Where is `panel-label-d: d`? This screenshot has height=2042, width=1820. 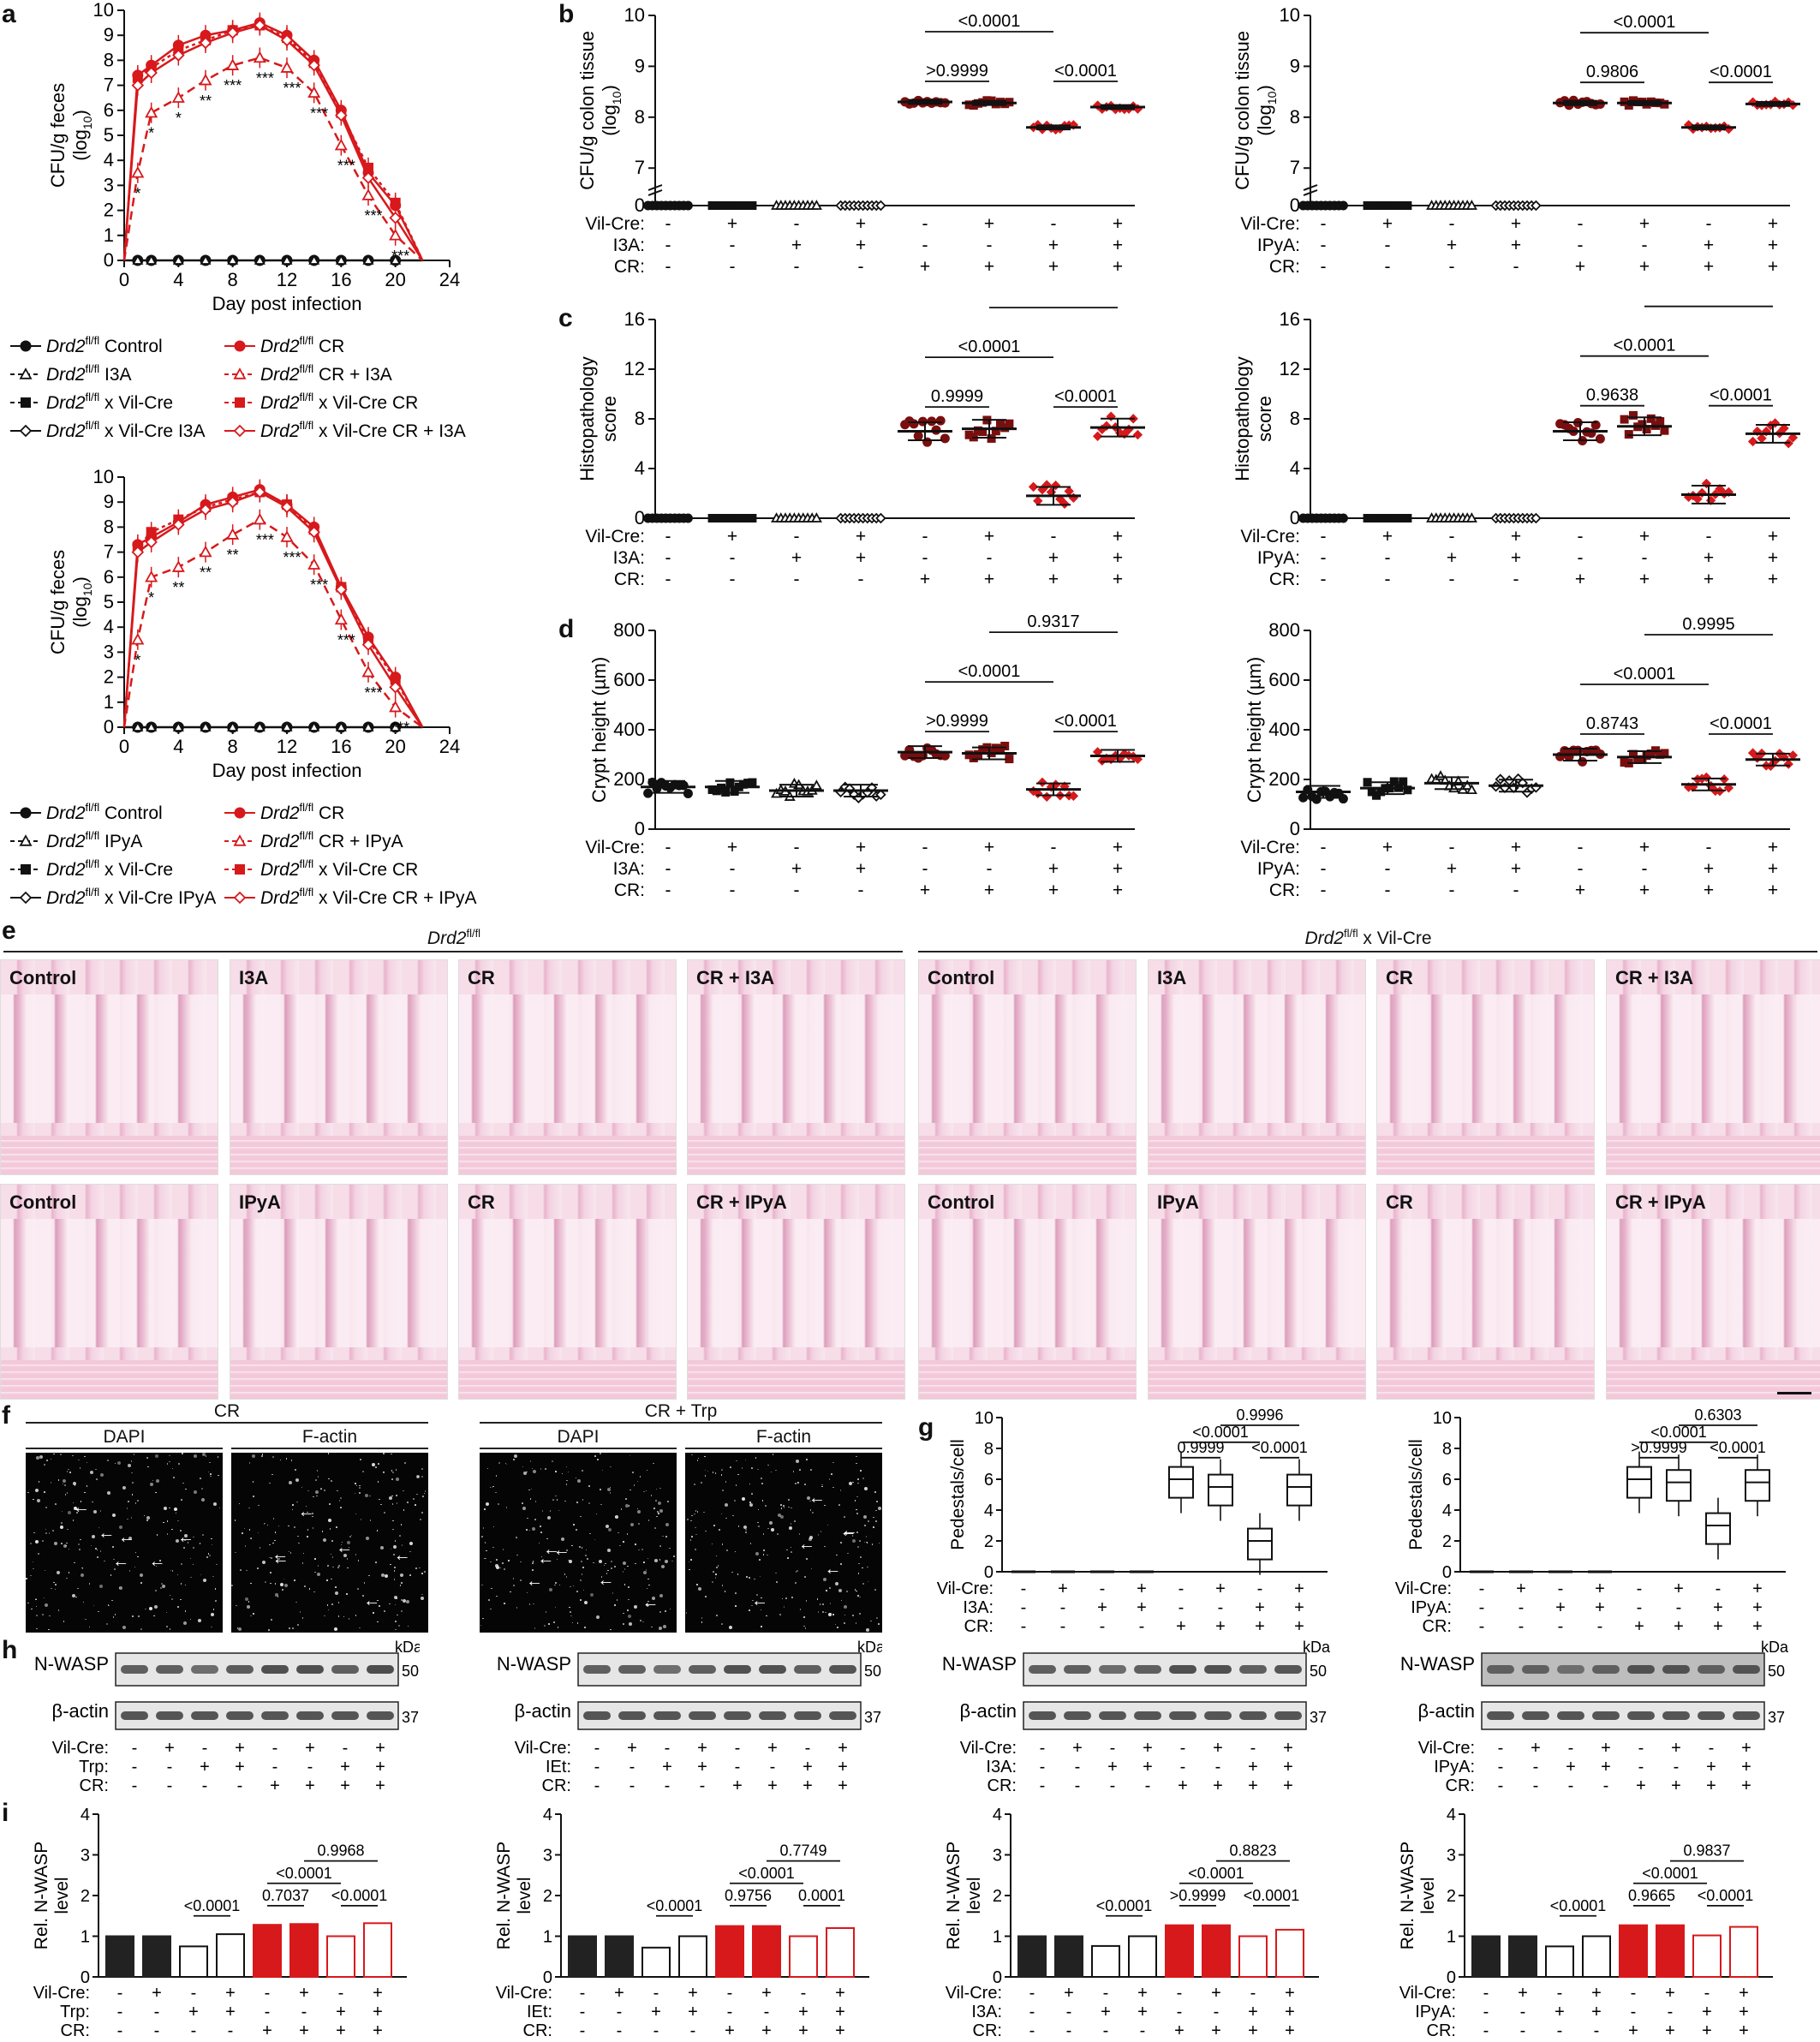 panel-label-d: d is located at coordinates (566, 629).